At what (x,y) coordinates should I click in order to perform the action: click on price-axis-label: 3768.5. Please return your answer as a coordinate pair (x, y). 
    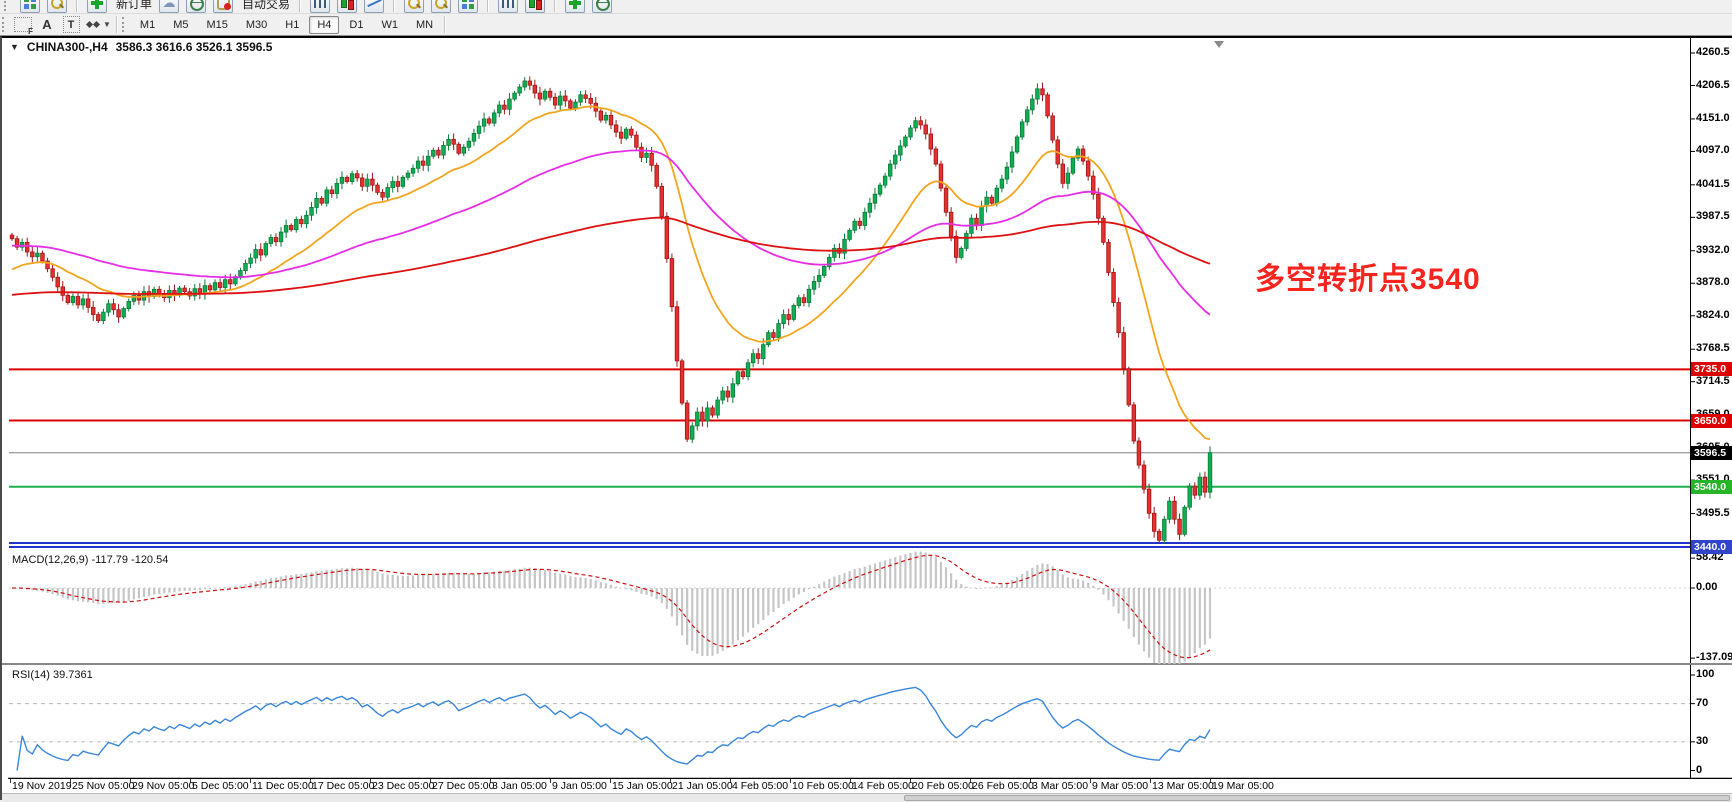
    Looking at the image, I should click on (1713, 348).